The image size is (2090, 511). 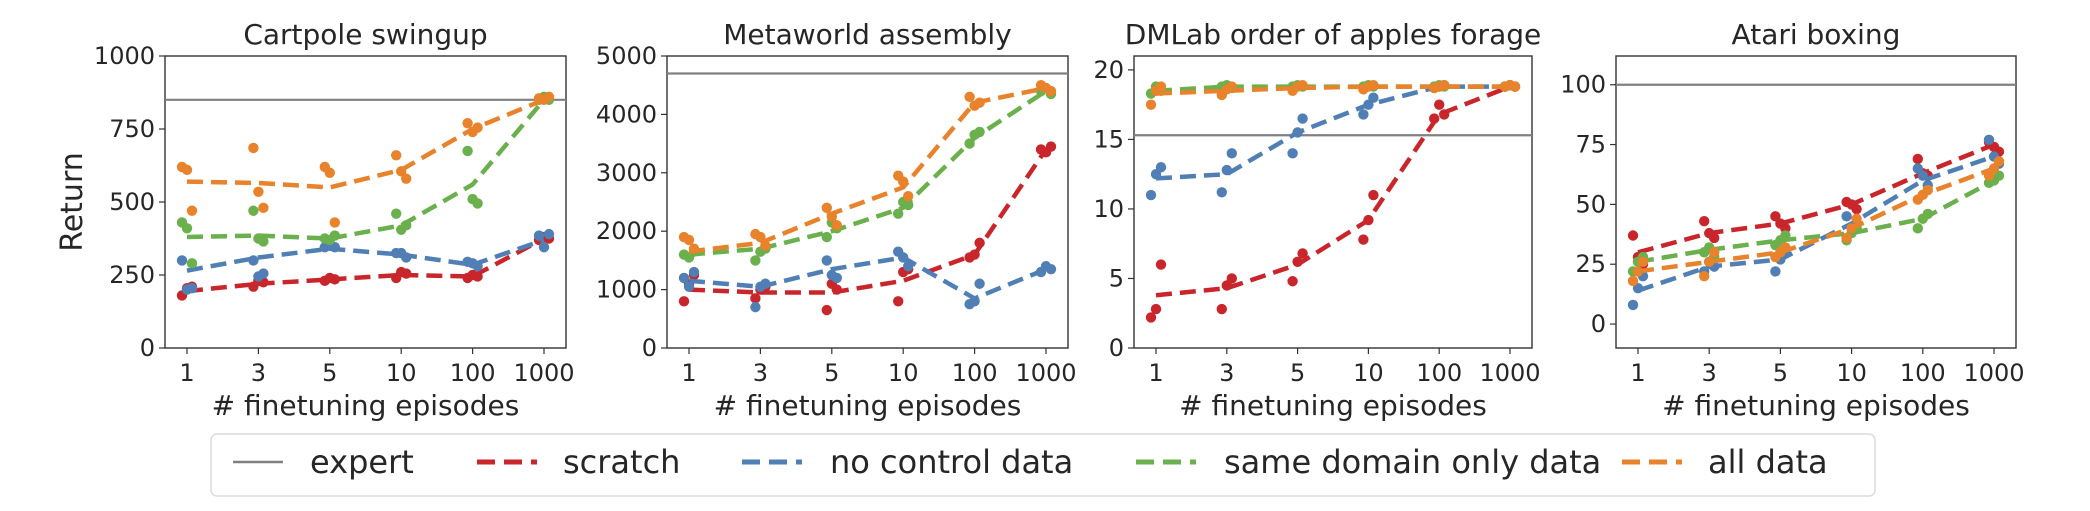 I want to click on y-tick-label: 10, so click(x=1108, y=209).